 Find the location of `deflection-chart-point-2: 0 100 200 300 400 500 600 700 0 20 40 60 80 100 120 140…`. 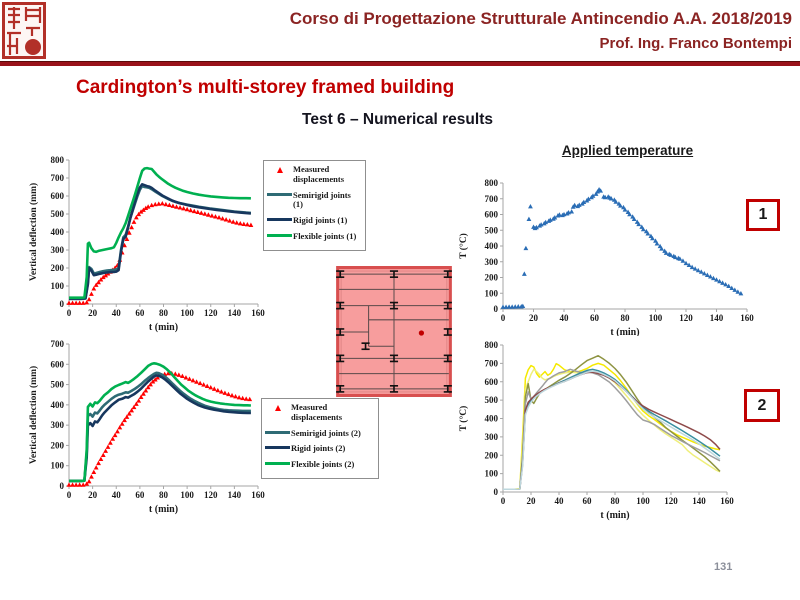

deflection-chart-point-2: 0 100 200 300 400 500 600 700 0 20 40 60 80 100 120 140… is located at coordinates (147, 434).